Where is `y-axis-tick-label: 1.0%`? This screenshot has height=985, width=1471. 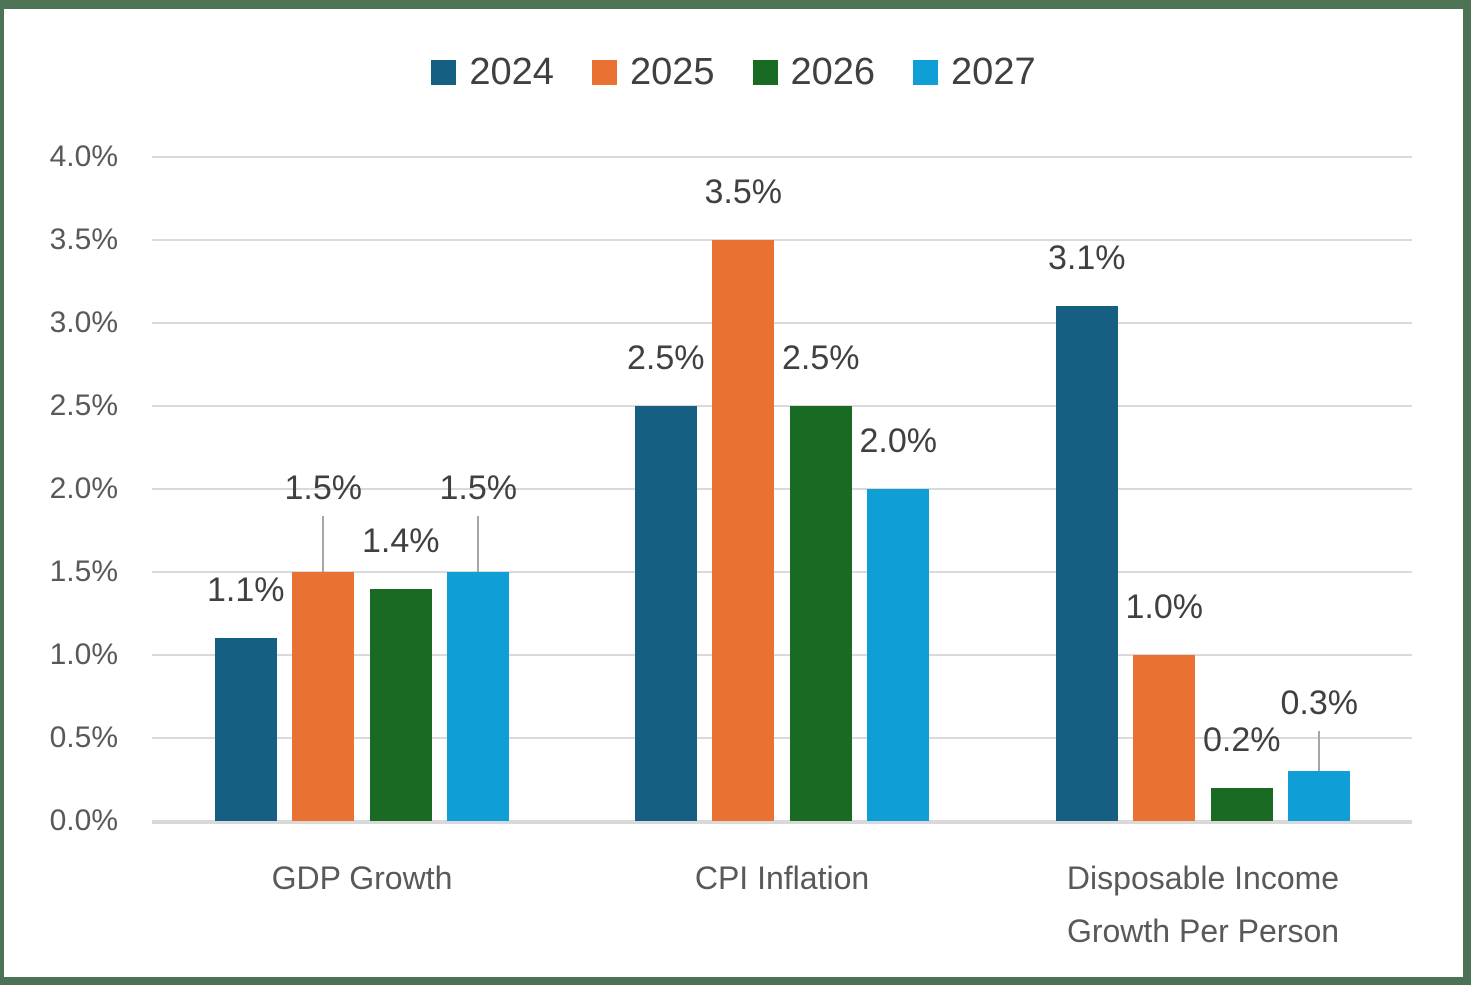
y-axis-tick-label: 1.0% is located at coordinates (83, 654).